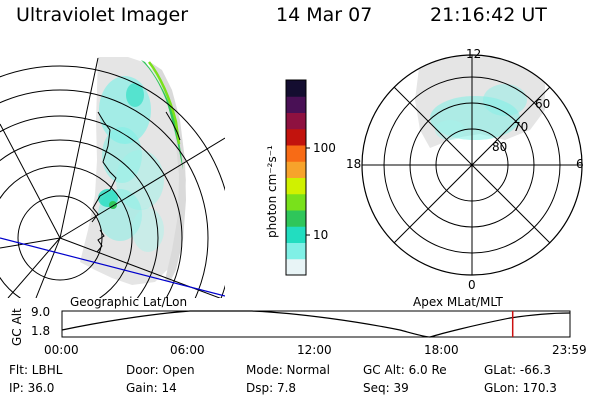 The width and height of the screenshot is (600, 400). Describe the element at coordinates (521, 127) in the screenshot. I see `mlat-label-70: 70` at that location.